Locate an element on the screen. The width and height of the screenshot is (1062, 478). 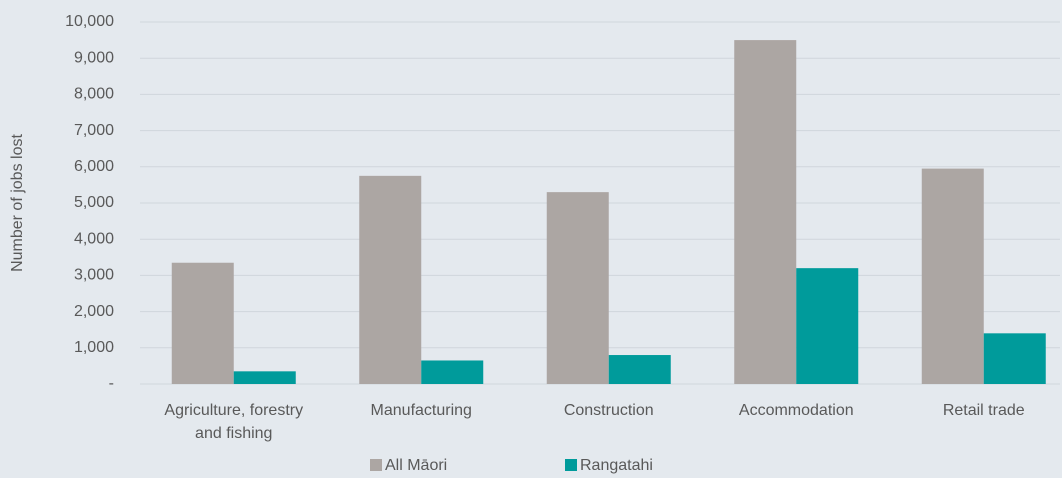
y-tick-label: 7,000 is located at coordinates (94, 130).